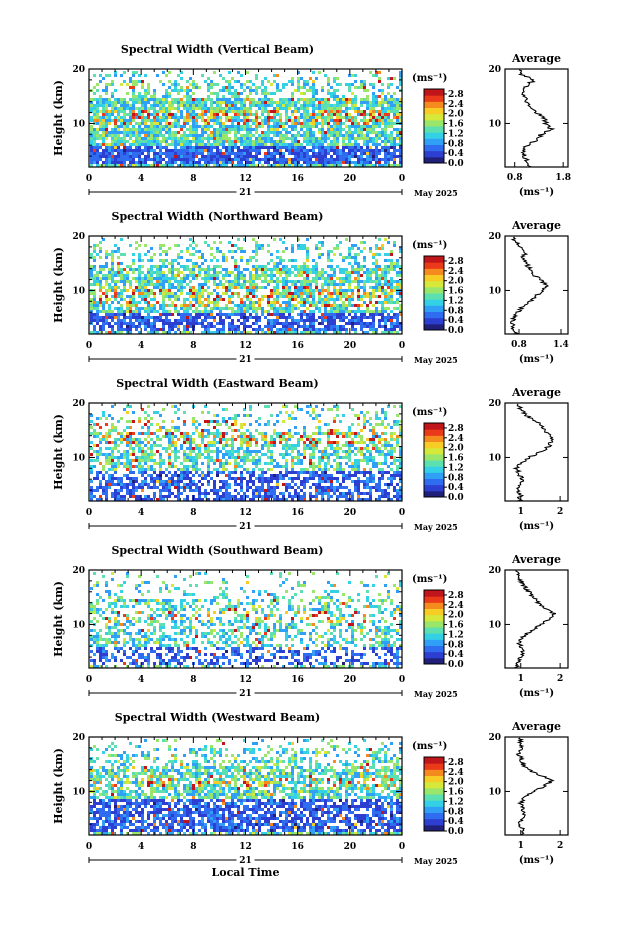  Describe the element at coordinates (141, 346) in the screenshot. I see `x-tick-label: 4` at that location.